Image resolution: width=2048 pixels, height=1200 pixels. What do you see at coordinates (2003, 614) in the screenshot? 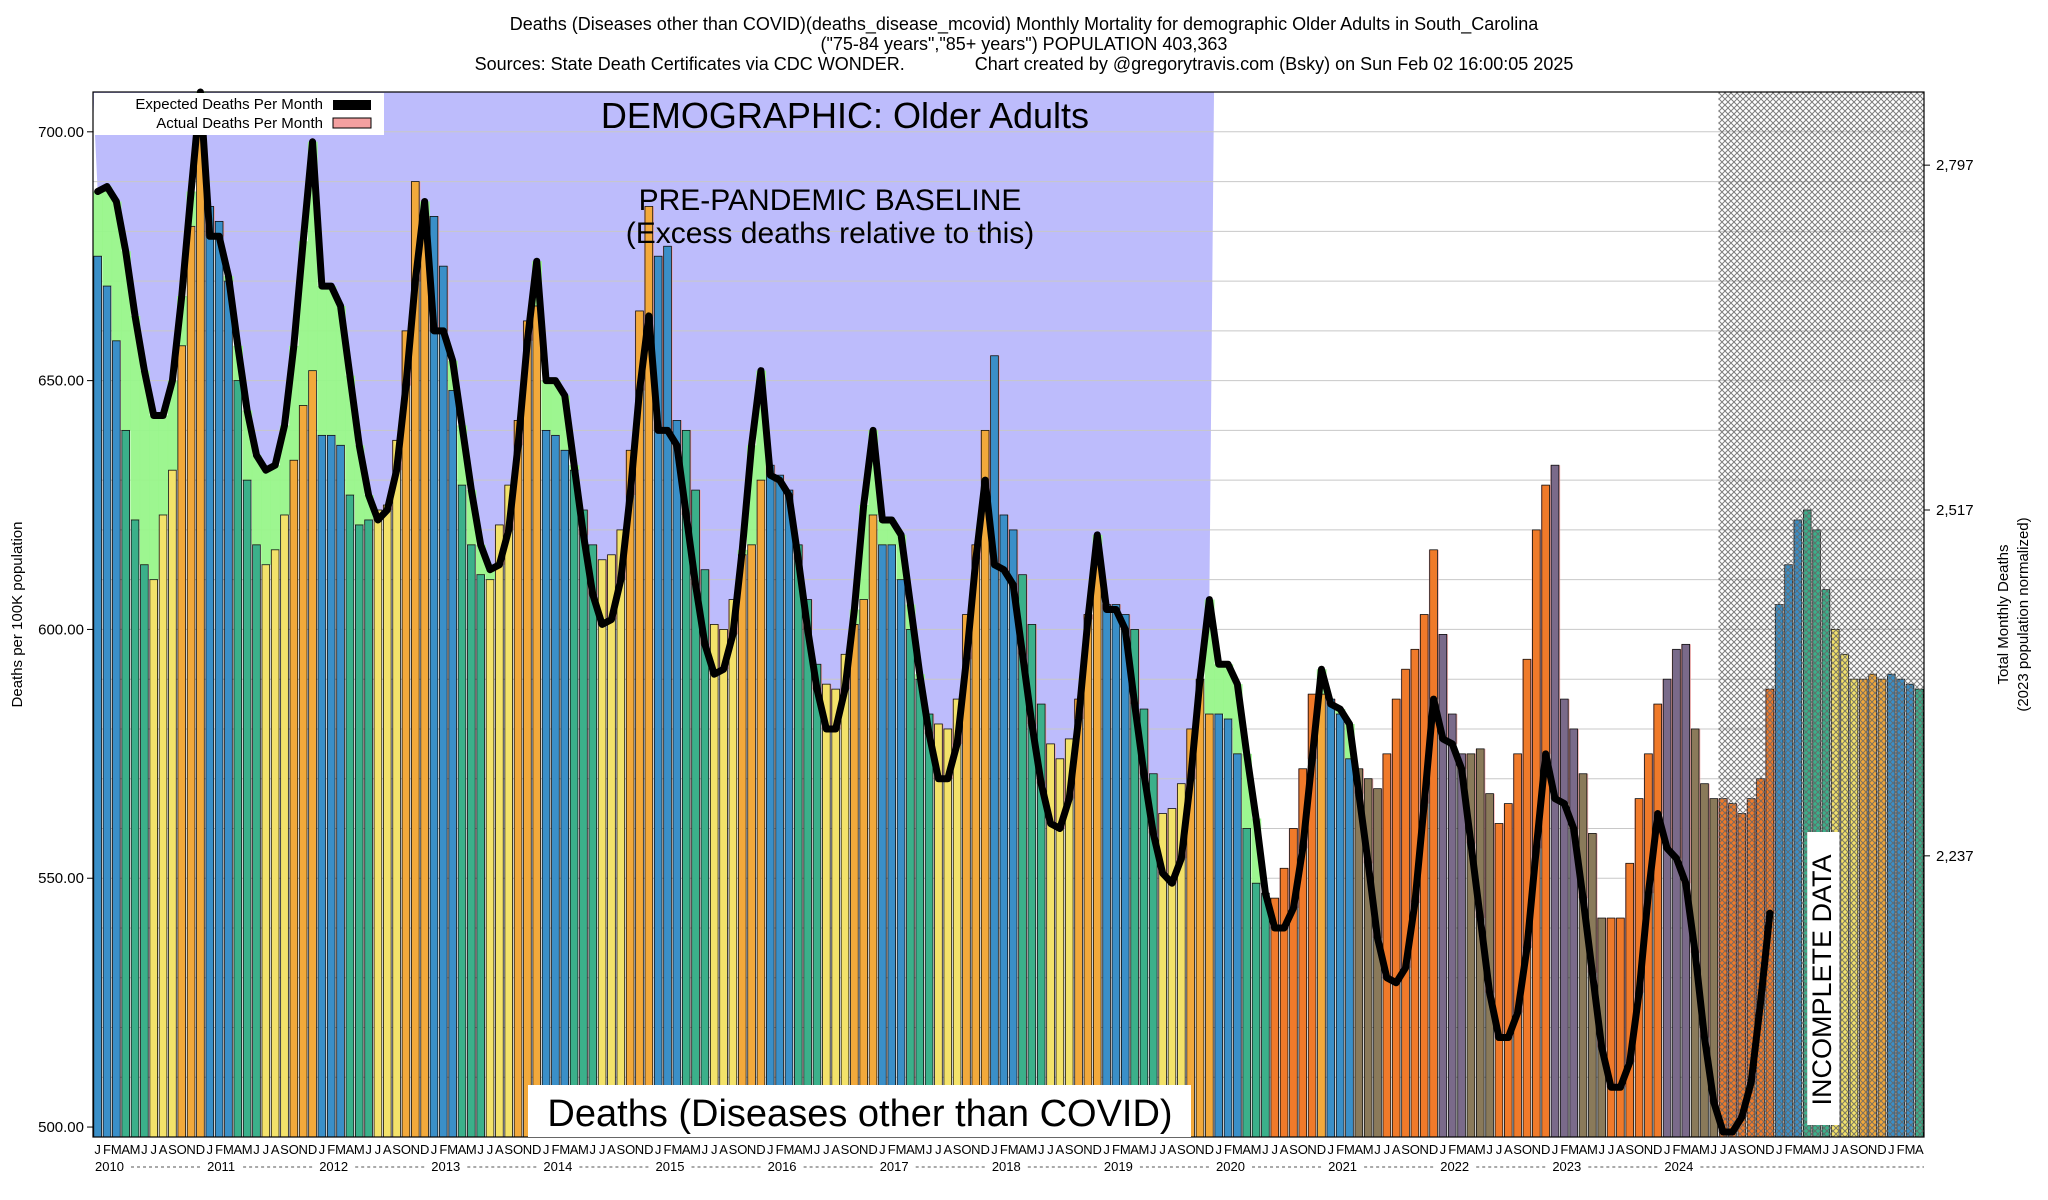
I see `y2-axis-label: Total Monthly Deaths` at bounding box center [2003, 614].